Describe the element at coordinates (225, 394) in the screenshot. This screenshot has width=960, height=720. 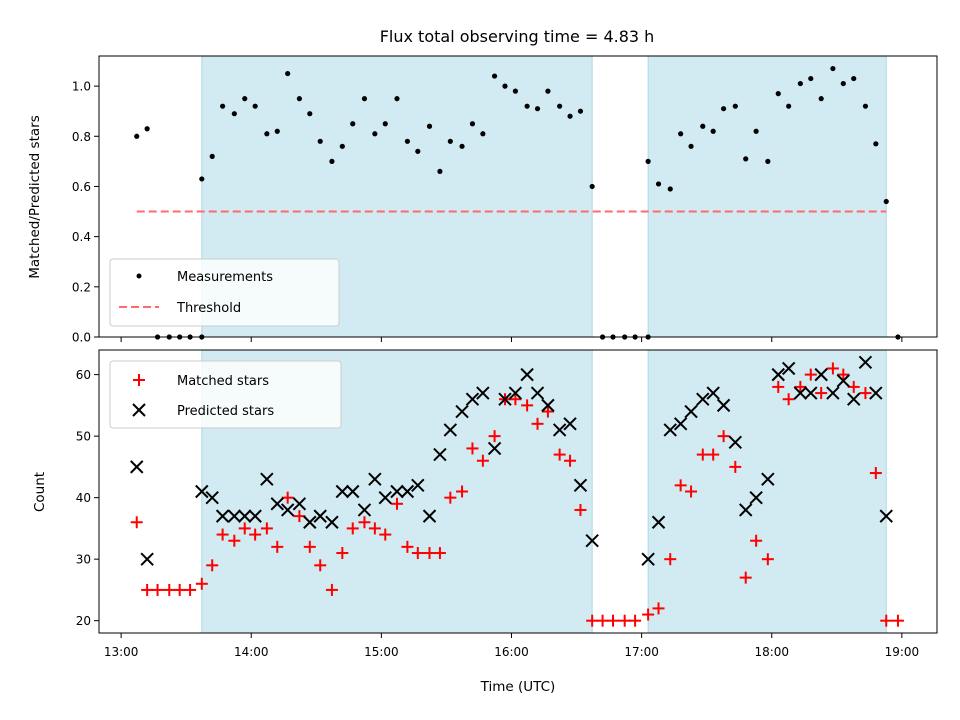
I see `counts-legend-box` at that location.